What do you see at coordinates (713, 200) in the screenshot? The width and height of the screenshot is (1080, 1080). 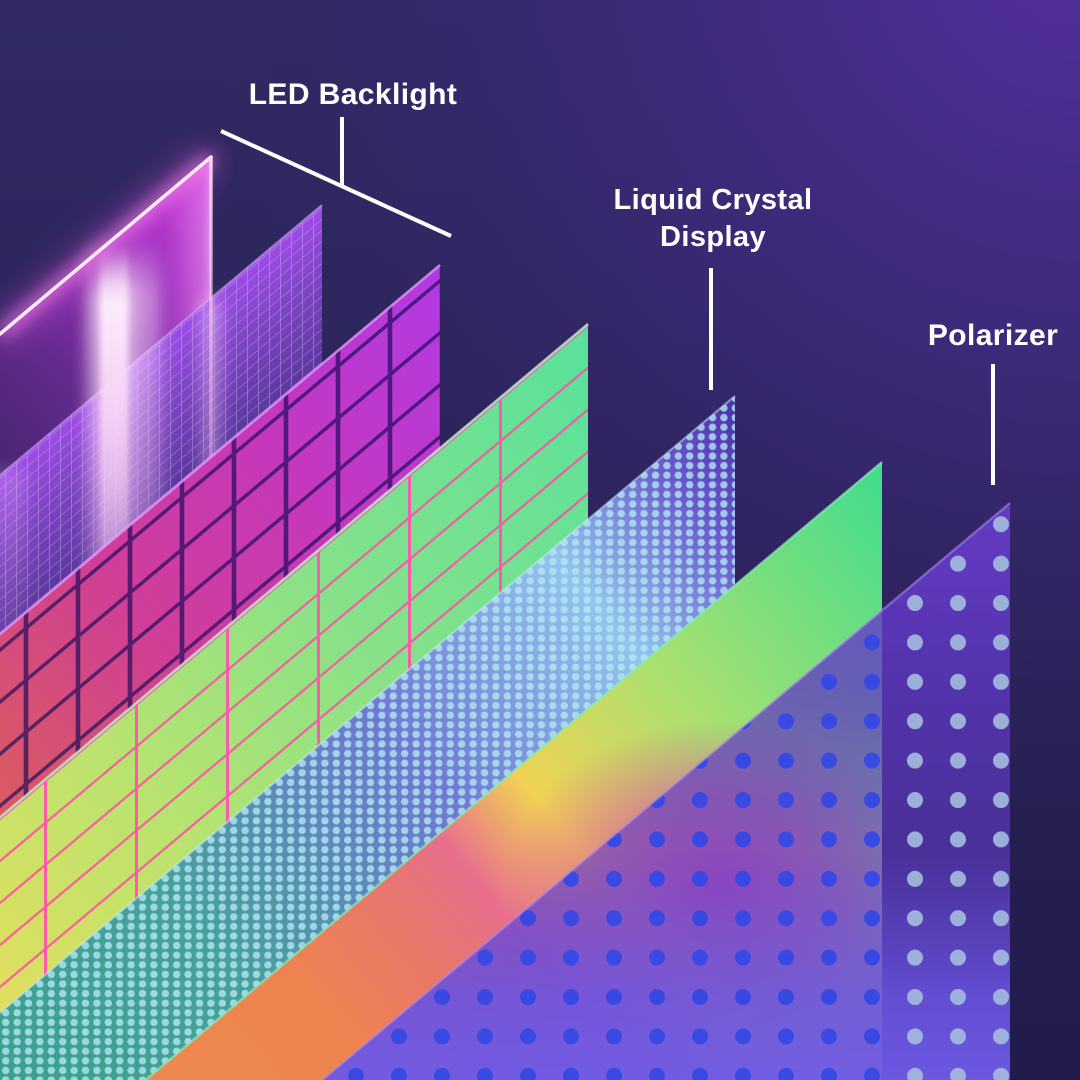 I see `label-lcd-line1: Liquid Crystal` at bounding box center [713, 200].